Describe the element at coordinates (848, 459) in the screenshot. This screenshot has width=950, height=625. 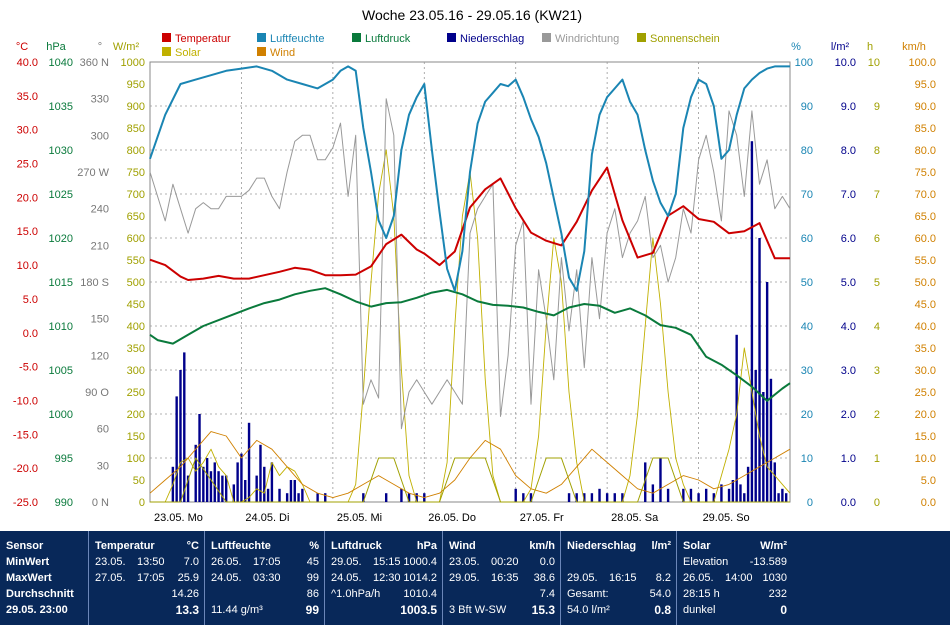
I see `axis-tick-label: 1.0` at that location.